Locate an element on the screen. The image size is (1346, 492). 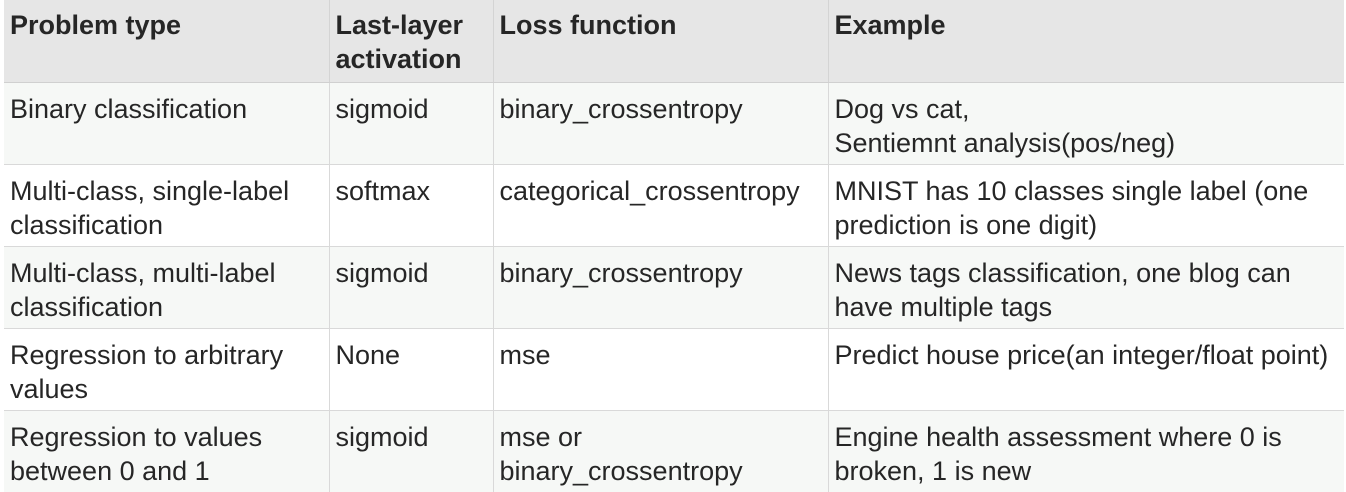
cell-activation: softmax is located at coordinates (411, 206).